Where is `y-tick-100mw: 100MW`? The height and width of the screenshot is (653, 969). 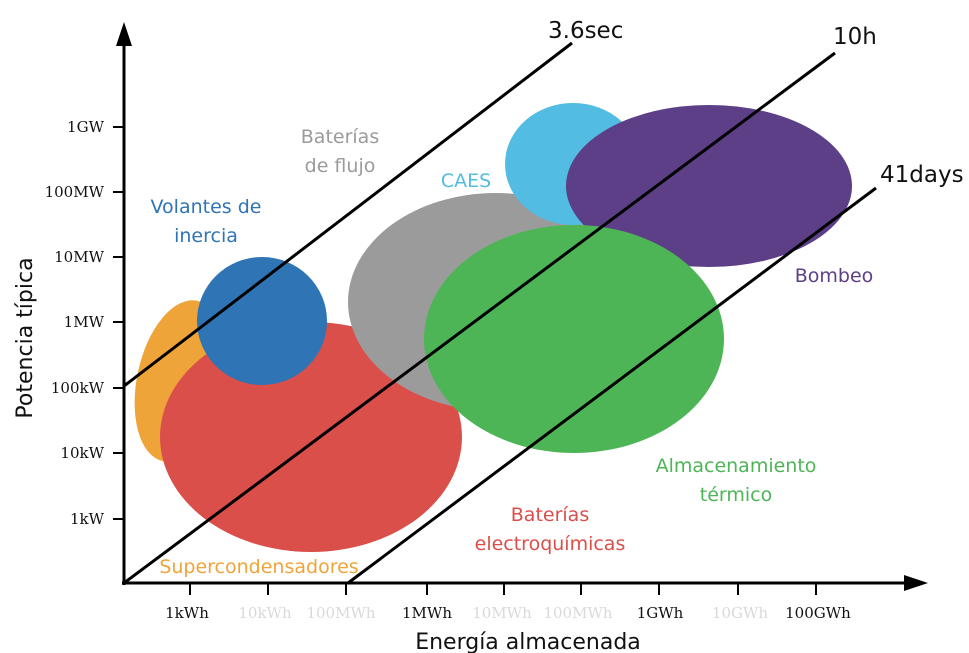 y-tick-100mw: 100MW is located at coordinates (84, 192).